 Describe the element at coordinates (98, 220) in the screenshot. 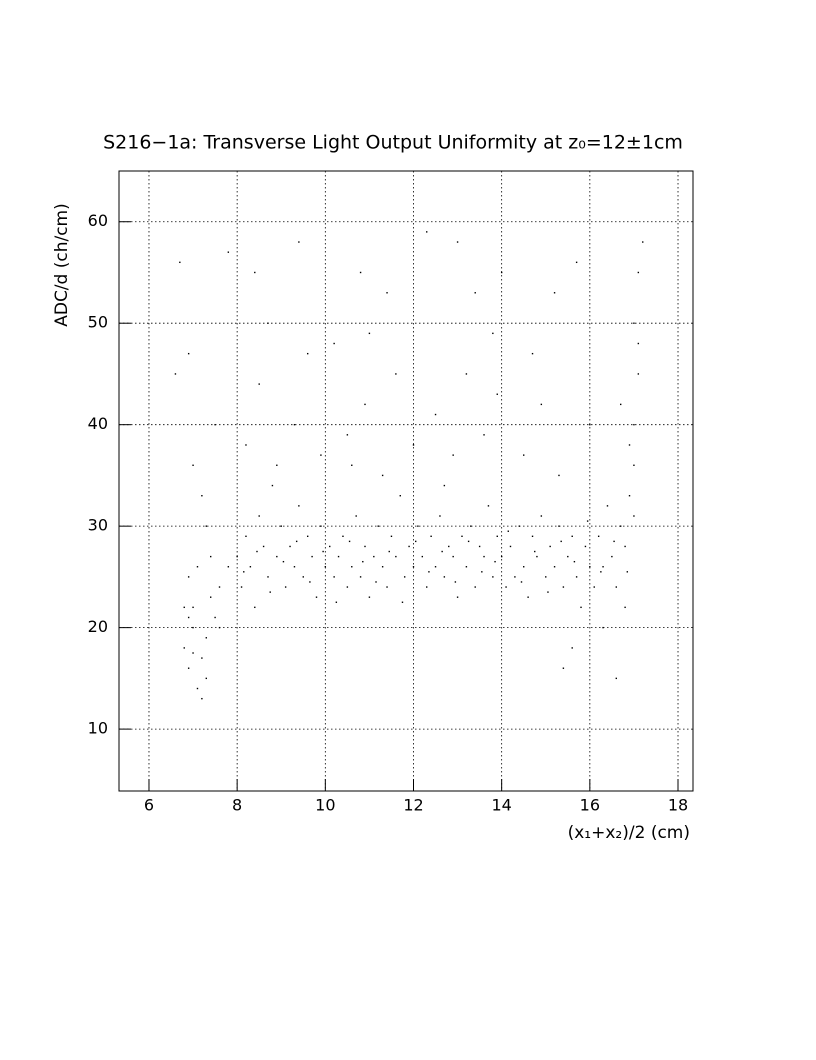

I see `y-tick-label: 60` at that location.